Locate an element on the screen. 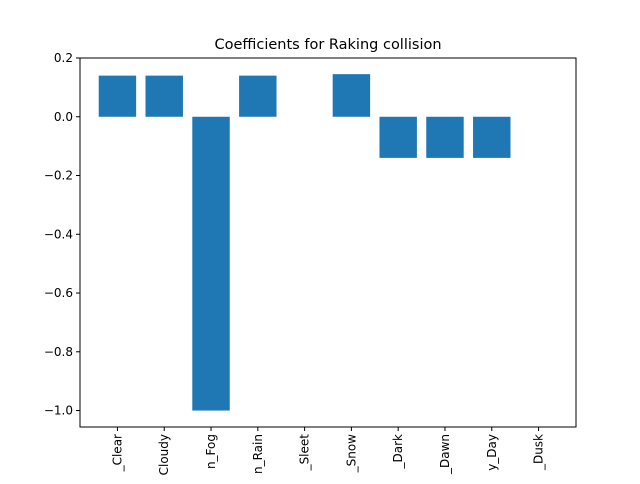 The height and width of the screenshot is (484, 640). x-tick-label: _Dawn is located at coordinates (445, 454).